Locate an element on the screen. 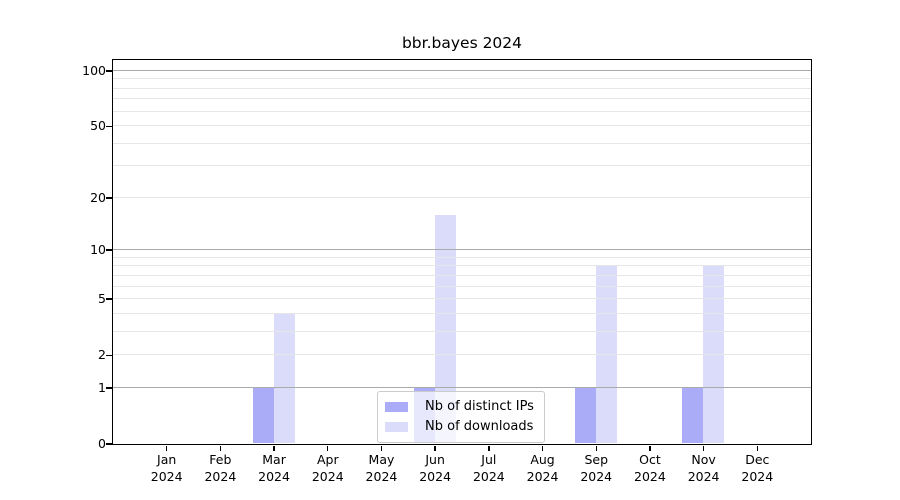 Image resolution: width=900 pixels, height=500 pixels. x-tick-label-apr: Apr 2024 is located at coordinates (328, 468).